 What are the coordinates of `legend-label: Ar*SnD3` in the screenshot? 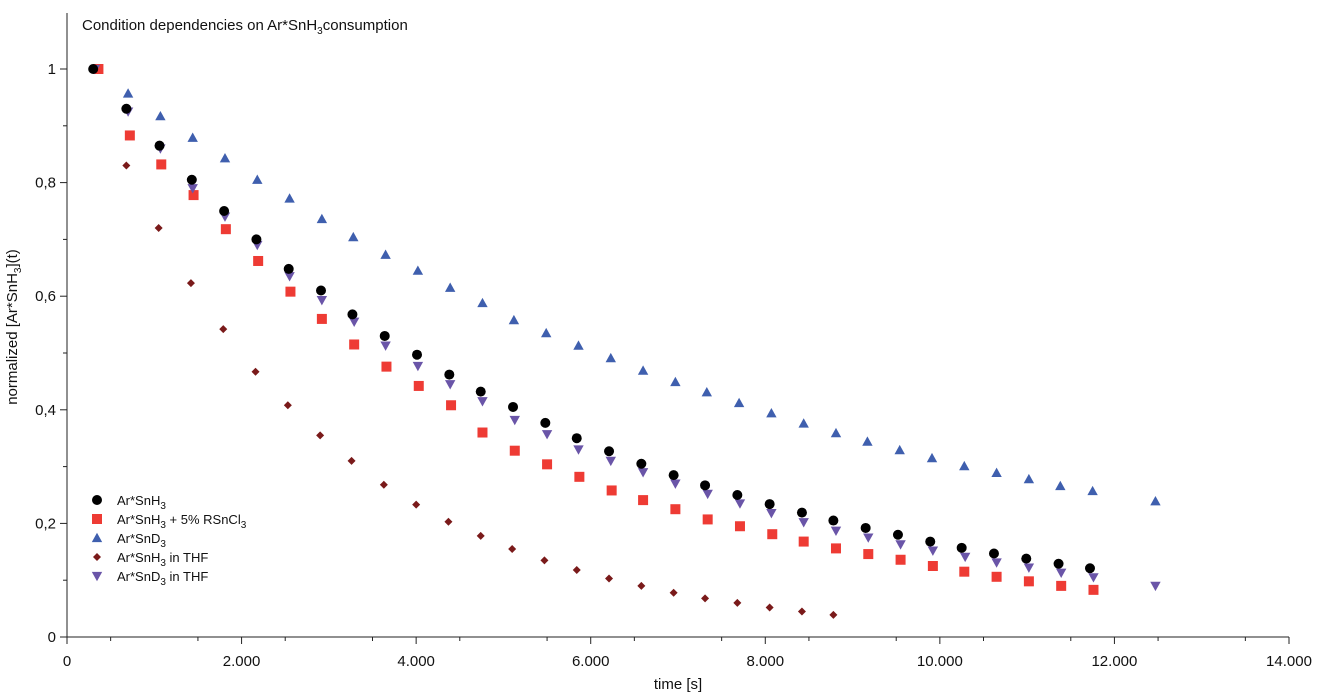 It's located at (141, 540).